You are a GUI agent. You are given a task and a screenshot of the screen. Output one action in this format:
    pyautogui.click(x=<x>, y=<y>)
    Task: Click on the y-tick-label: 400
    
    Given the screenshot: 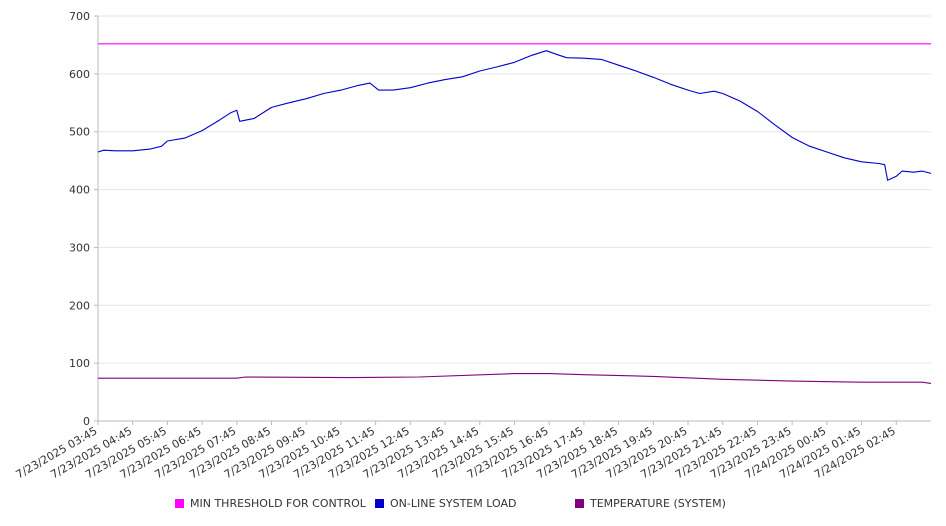 What is the action you would take?
    pyautogui.click(x=79, y=190)
    